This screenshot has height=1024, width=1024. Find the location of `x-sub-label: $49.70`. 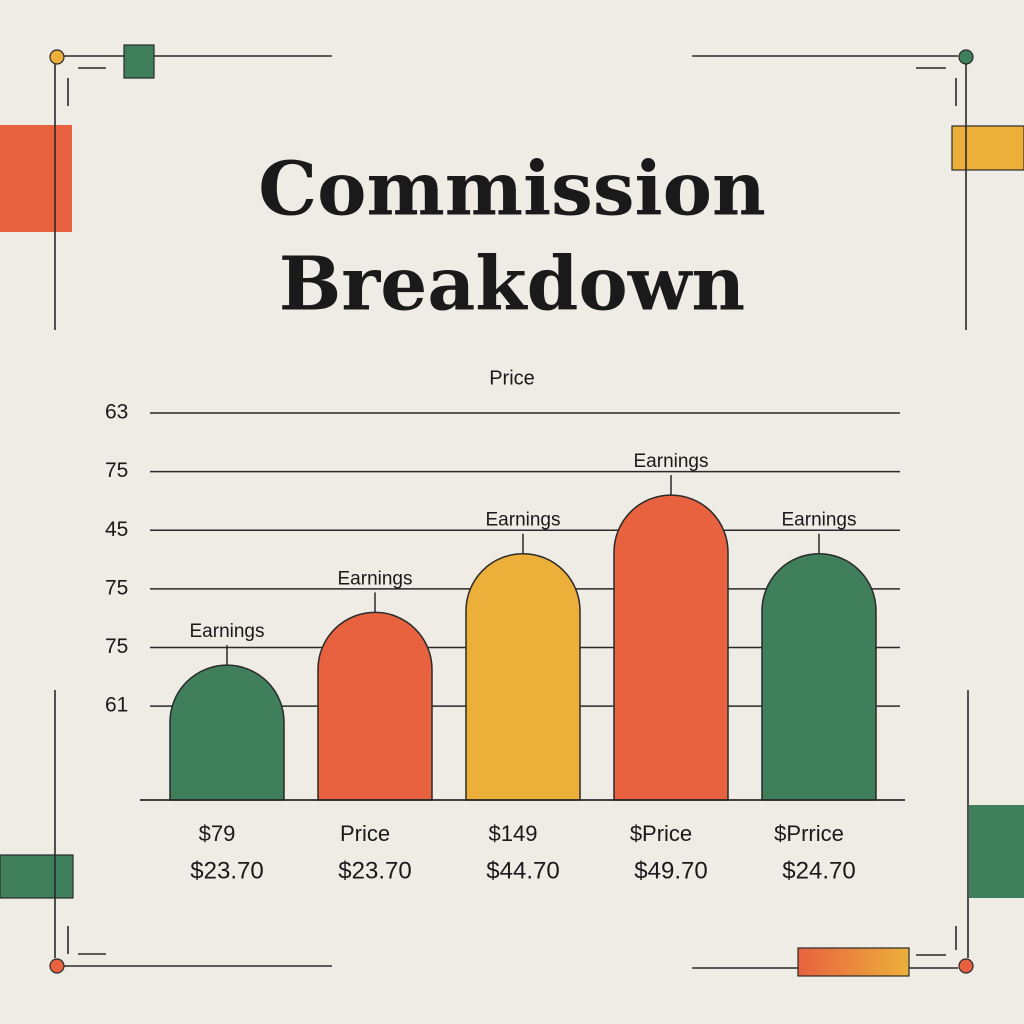

x-sub-label: $49.70 is located at coordinates (670, 870).